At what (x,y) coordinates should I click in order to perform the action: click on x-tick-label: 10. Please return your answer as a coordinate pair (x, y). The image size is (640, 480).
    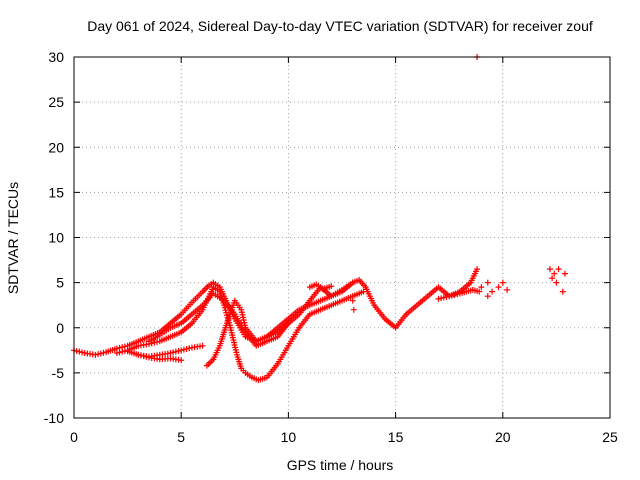
    Looking at the image, I should click on (289, 437).